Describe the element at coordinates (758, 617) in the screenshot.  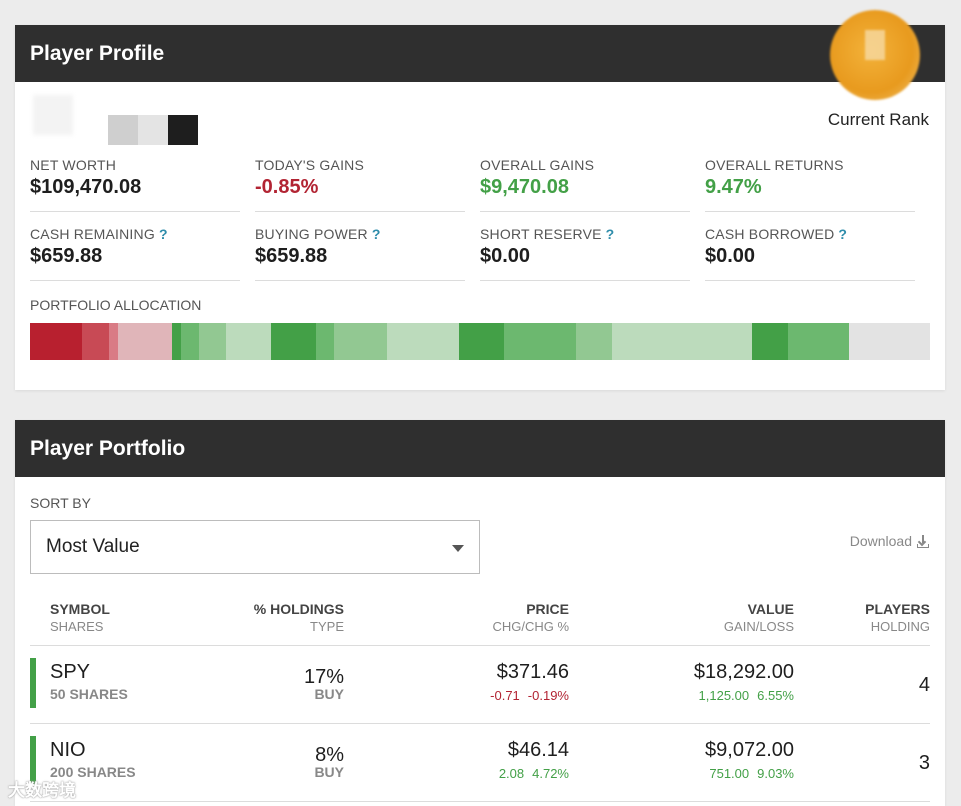
I see `column-value: VALUE GAIN/LOSS` at that location.